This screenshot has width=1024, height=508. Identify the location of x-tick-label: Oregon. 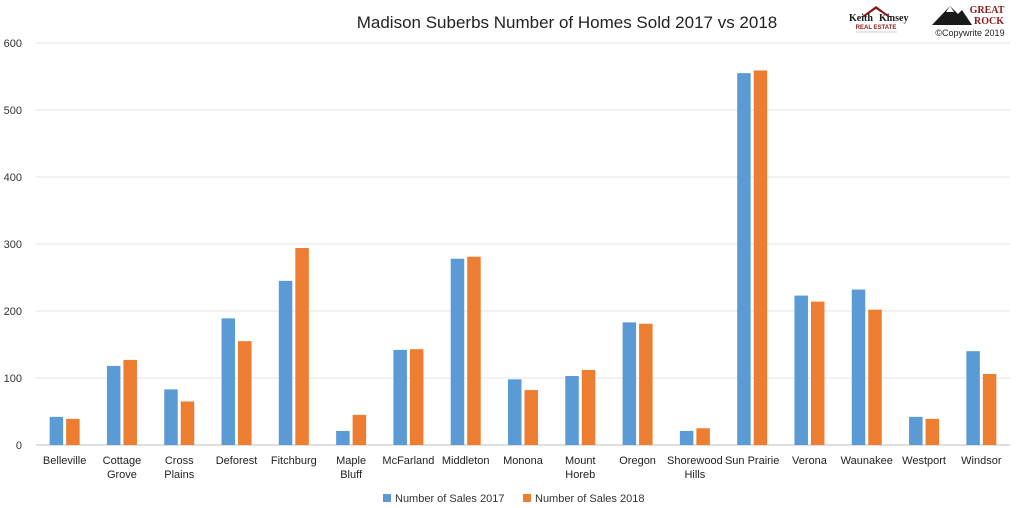
(637, 461).